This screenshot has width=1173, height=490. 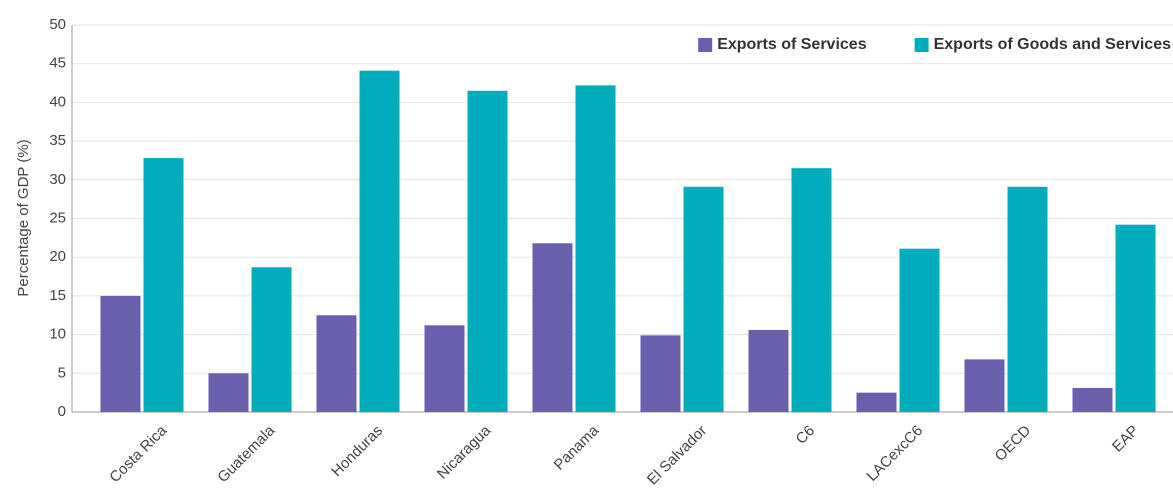 I want to click on x-tick-label: EAP, so click(x=1125, y=438).